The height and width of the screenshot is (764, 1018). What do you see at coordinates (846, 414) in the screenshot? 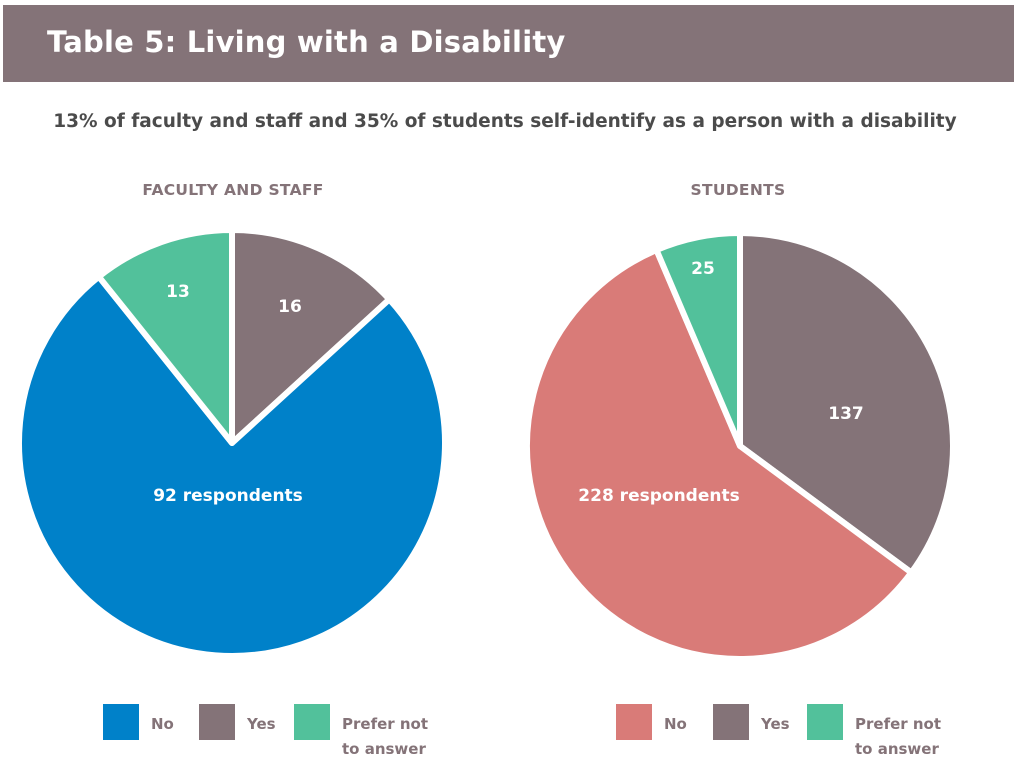
I see `data-label-yes: 137` at bounding box center [846, 414].